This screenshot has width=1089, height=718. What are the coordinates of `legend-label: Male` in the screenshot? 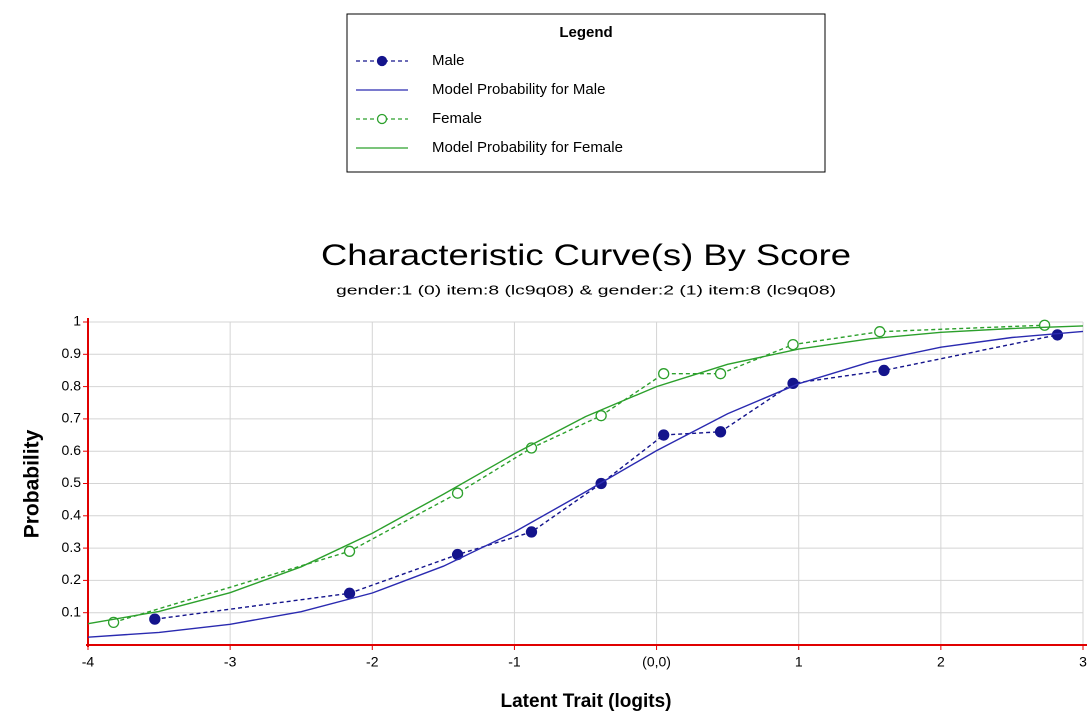 It's located at (448, 60).